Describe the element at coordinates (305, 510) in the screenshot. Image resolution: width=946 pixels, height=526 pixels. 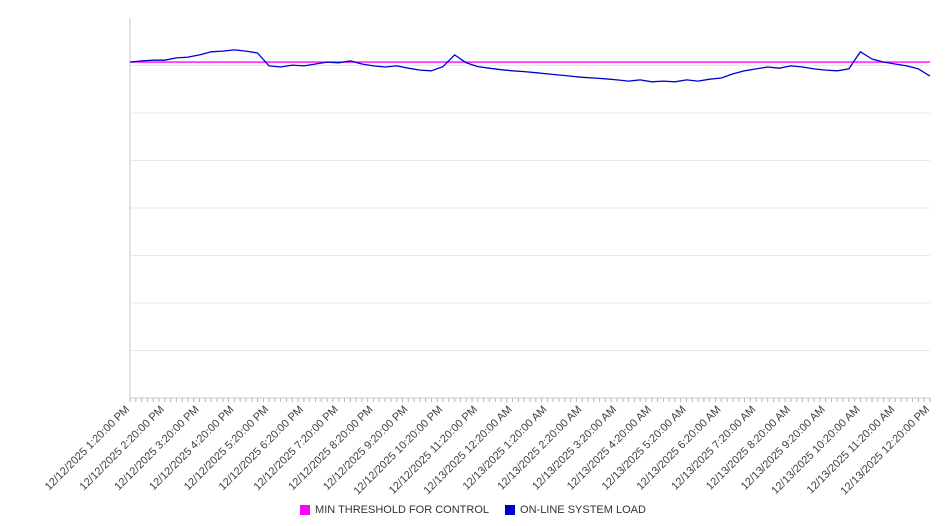
I see `legend-swatch-min-threshold` at that location.